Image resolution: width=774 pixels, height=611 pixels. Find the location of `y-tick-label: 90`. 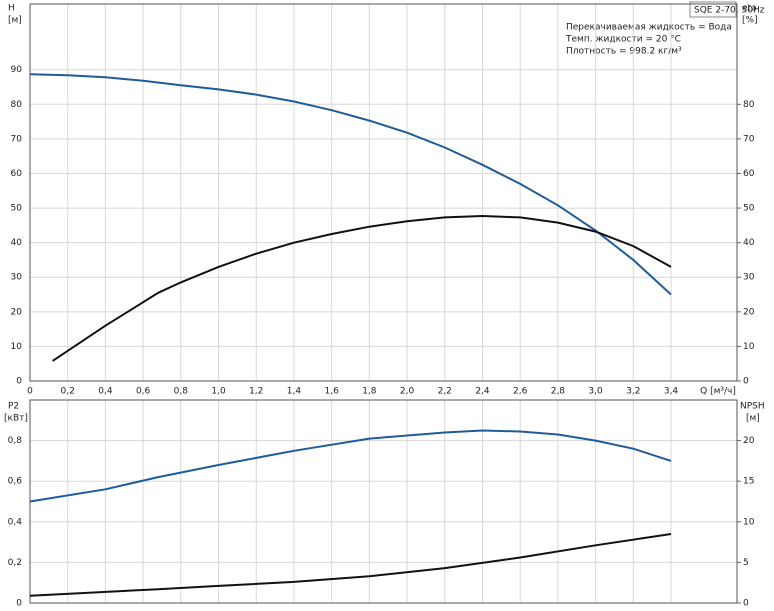

y-tick-label: 90 is located at coordinates (17, 70).